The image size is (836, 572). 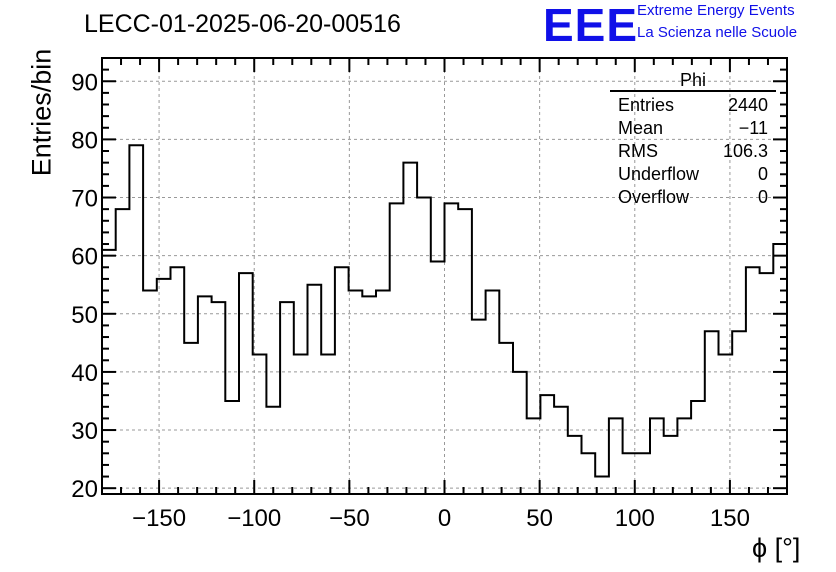 What do you see at coordinates (84, 489) in the screenshot?
I see `y-tick-label: 20` at bounding box center [84, 489].